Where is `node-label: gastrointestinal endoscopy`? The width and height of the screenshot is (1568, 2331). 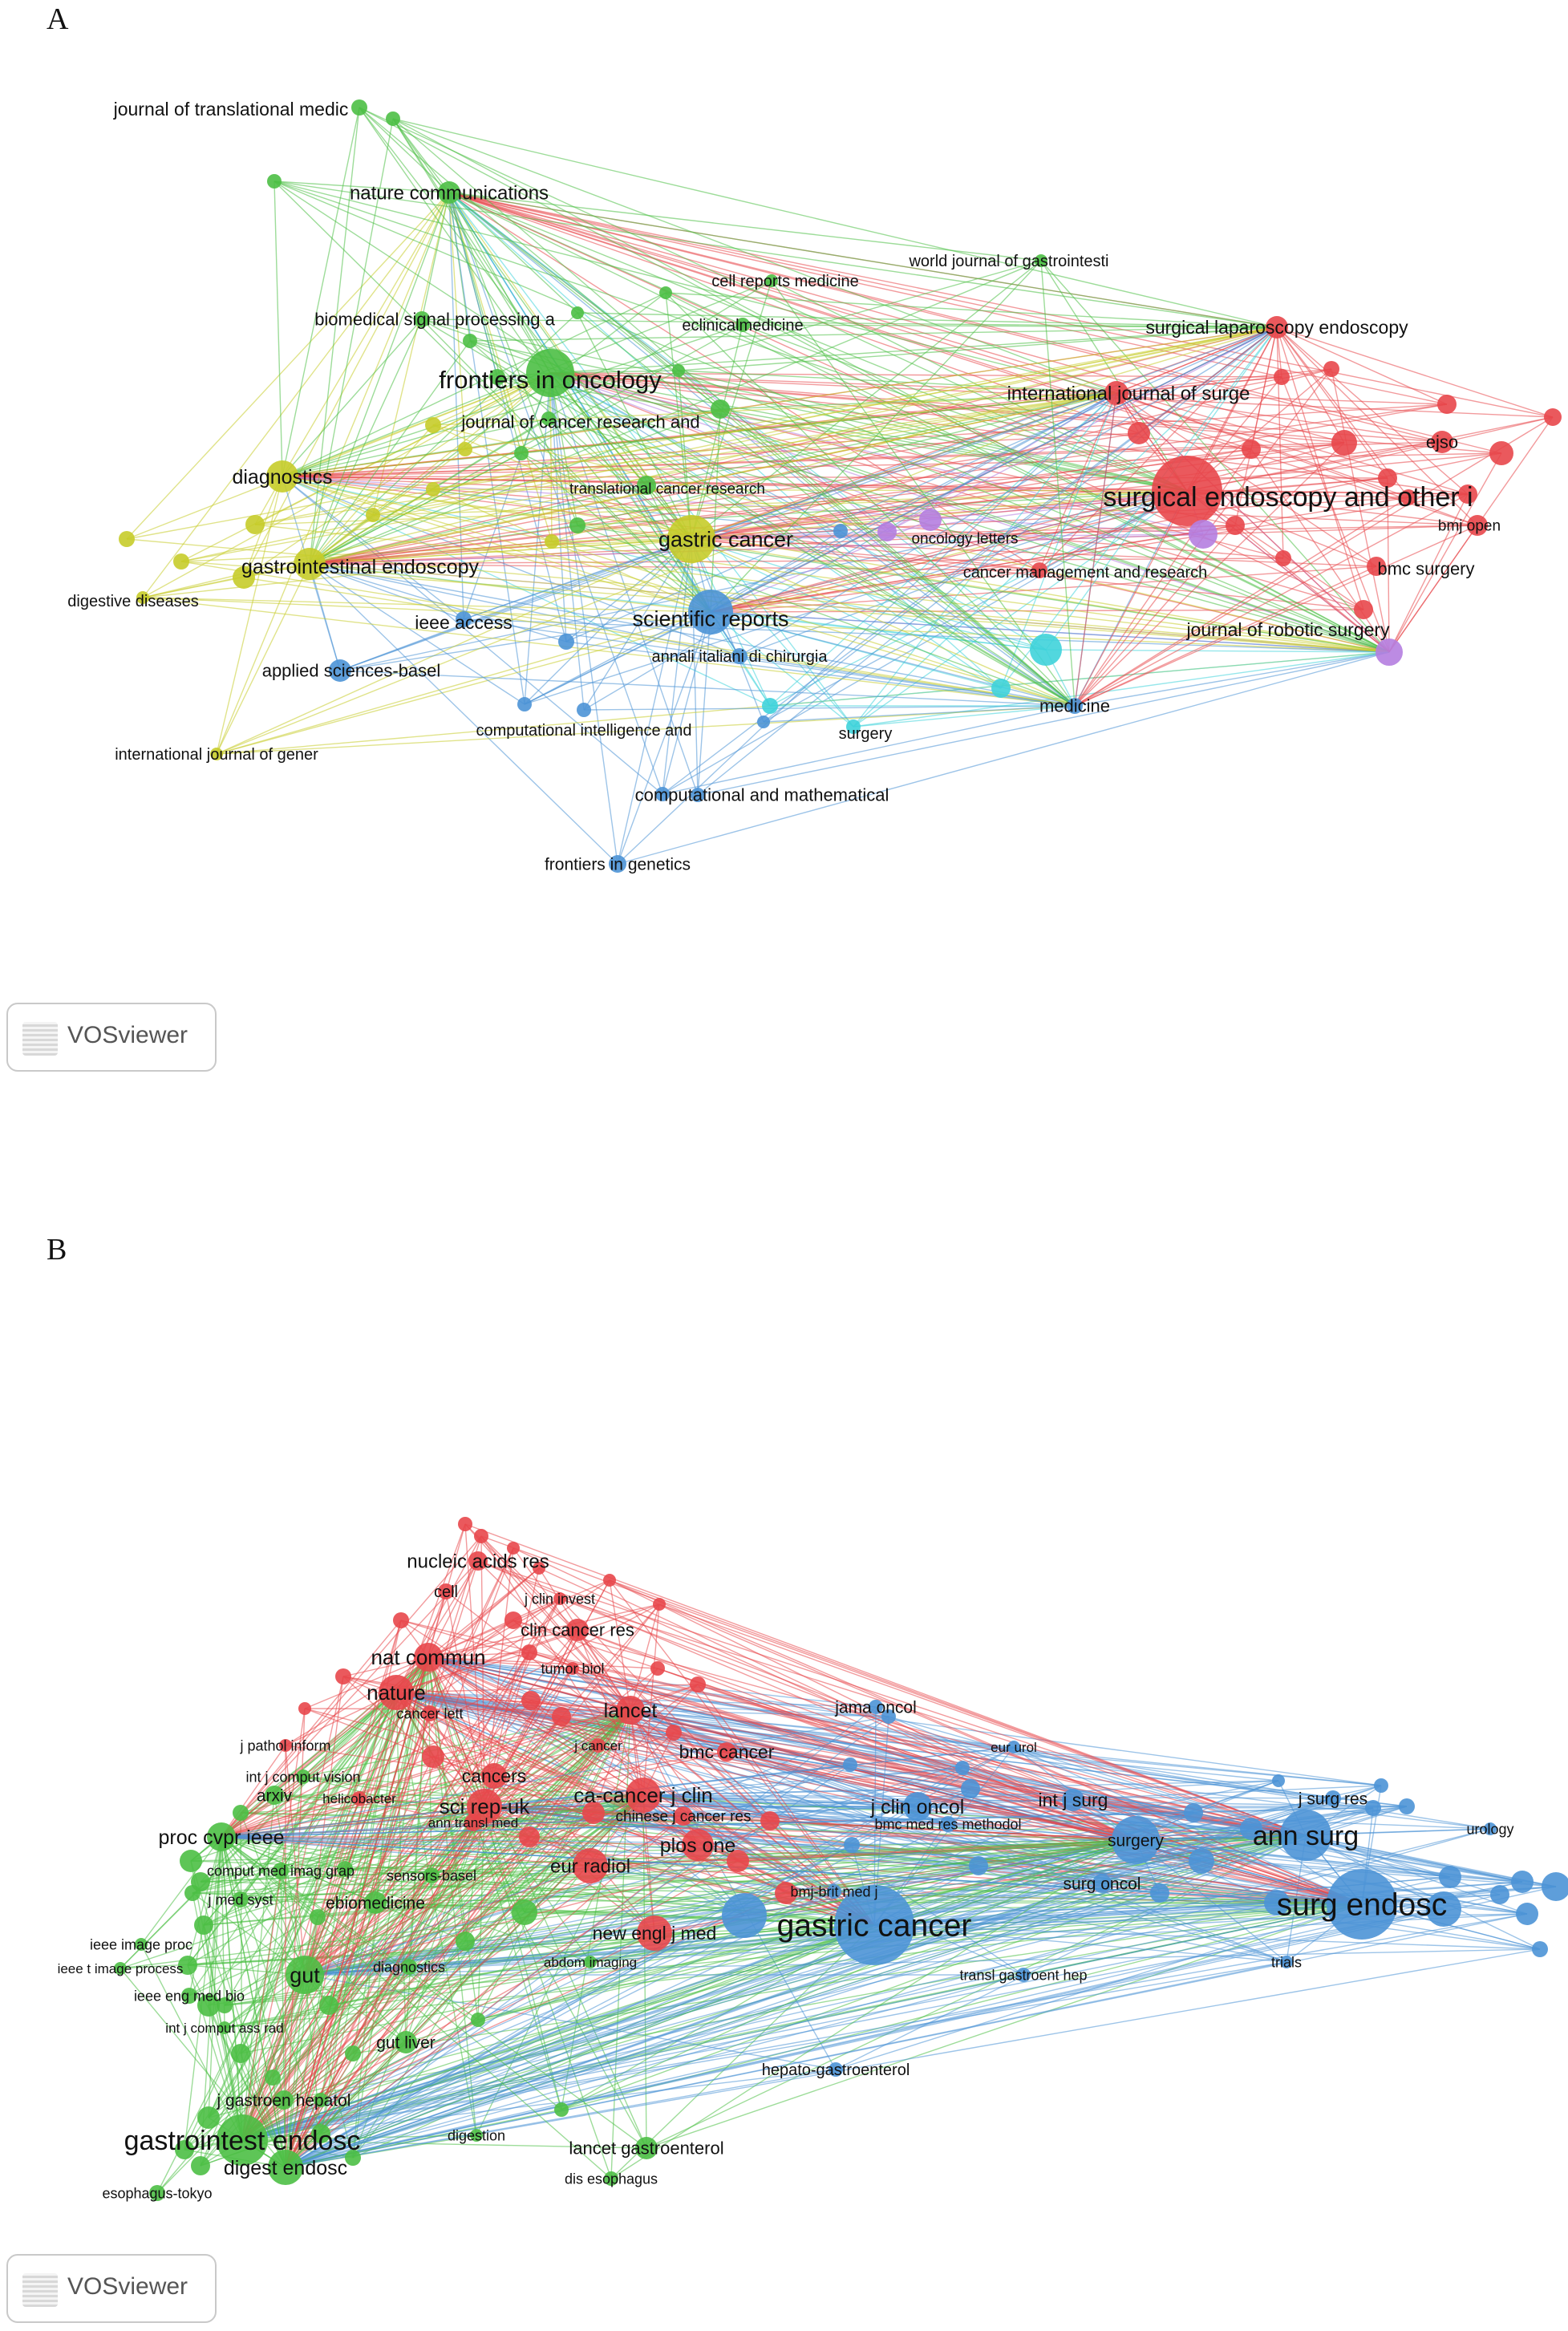
node-label: gastrointestinal endoscopy is located at coordinates (360, 567).